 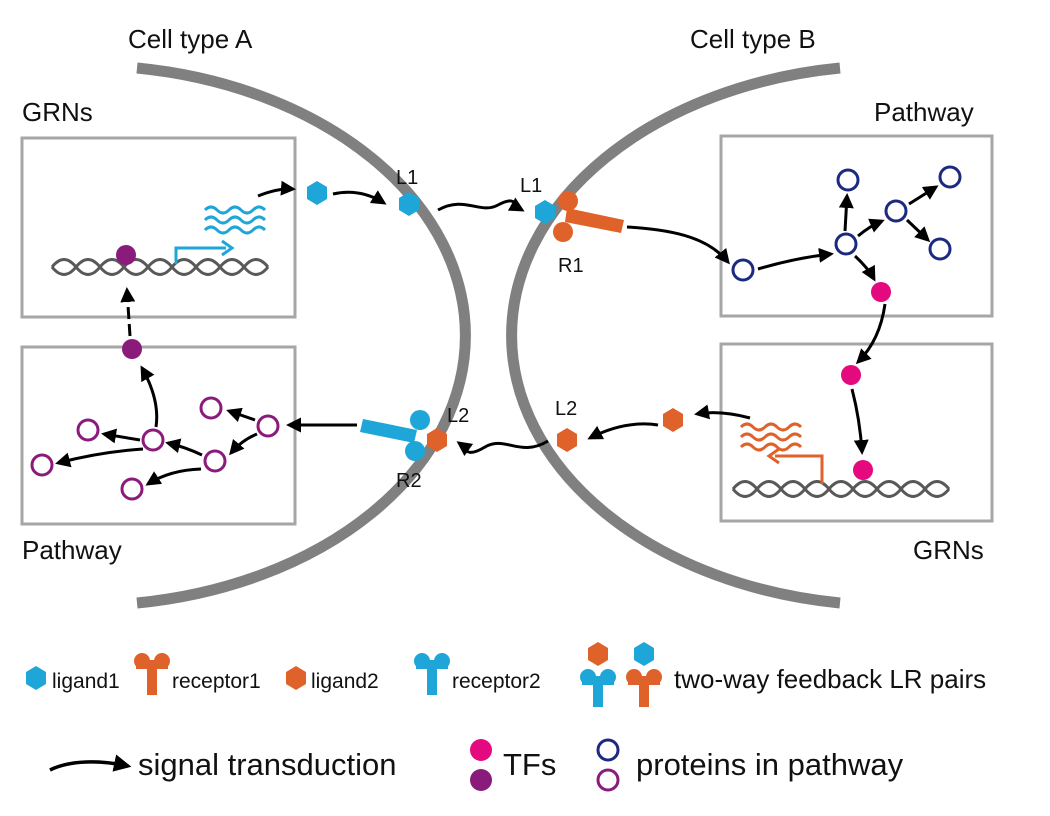 What do you see at coordinates (529, 764) in the screenshot?
I see `legend-tfs-label: TFs` at bounding box center [529, 764].